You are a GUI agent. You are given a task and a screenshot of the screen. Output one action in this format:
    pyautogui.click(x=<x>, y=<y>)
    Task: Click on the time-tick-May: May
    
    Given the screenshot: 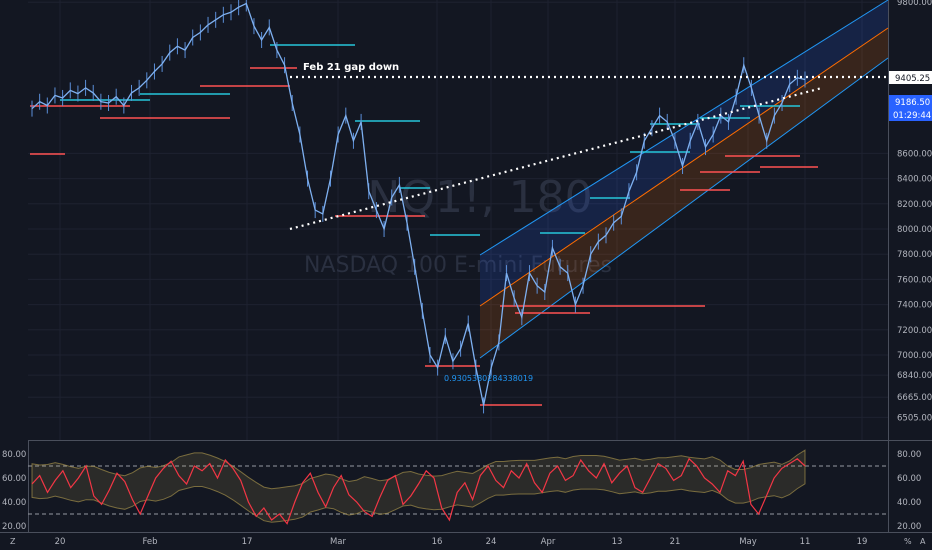 What is the action you would take?
    pyautogui.click(x=748, y=542)
    